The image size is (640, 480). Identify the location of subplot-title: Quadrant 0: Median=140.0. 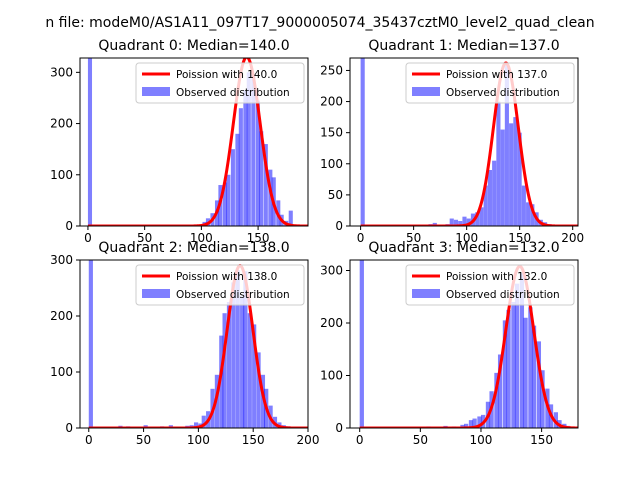
(193, 46).